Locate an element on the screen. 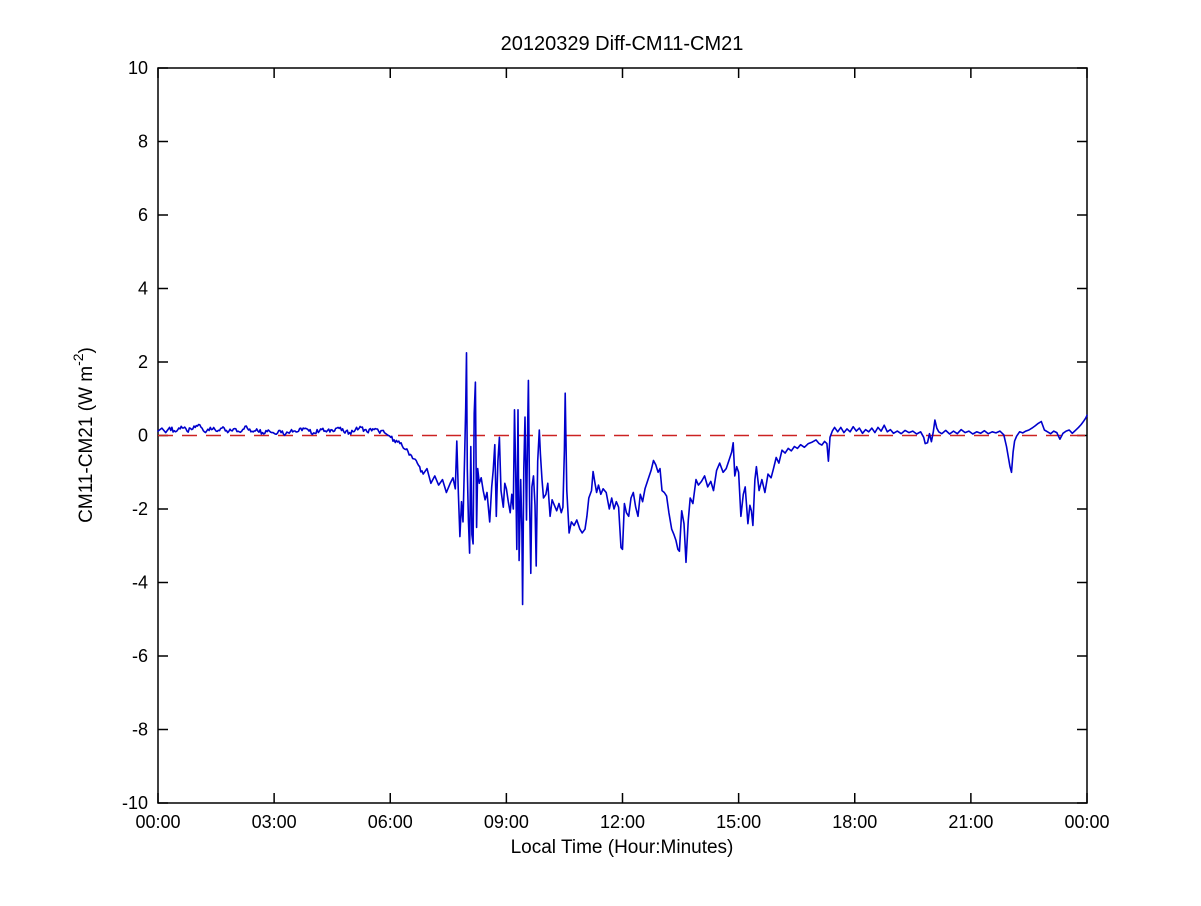 The height and width of the screenshot is (906, 1201). y-tick-label: 2 is located at coordinates (143, 362).